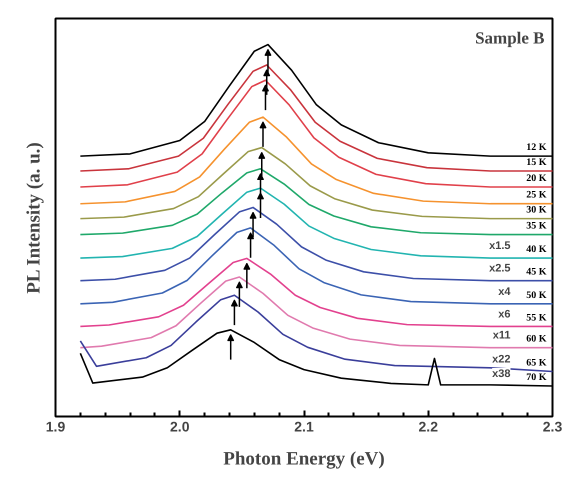 Image resolution: width=571 pixels, height=477 pixels. What do you see at coordinates (536, 318) in the screenshot?
I see `series-label: 55 K` at bounding box center [536, 318].